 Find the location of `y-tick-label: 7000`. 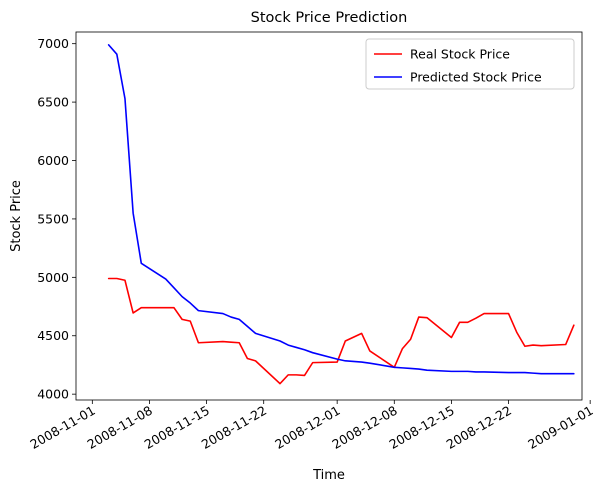

y-tick-label: 7000 is located at coordinates (53, 43).